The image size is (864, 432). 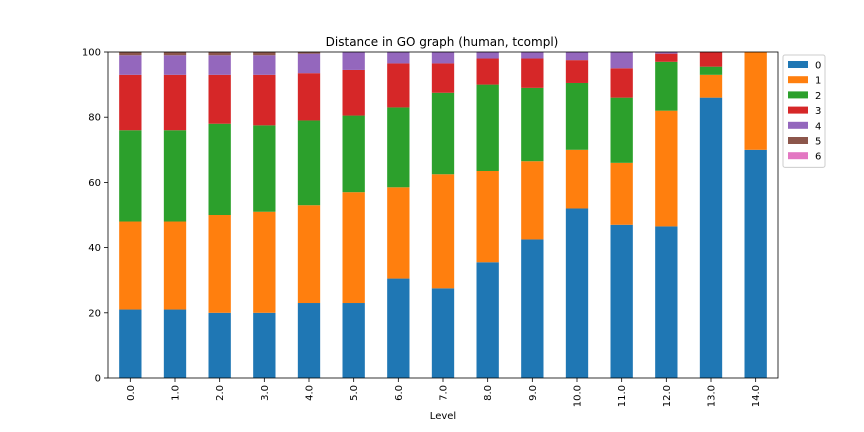 What do you see at coordinates (818, 96) in the screenshot?
I see `legend-label: 2` at bounding box center [818, 96].